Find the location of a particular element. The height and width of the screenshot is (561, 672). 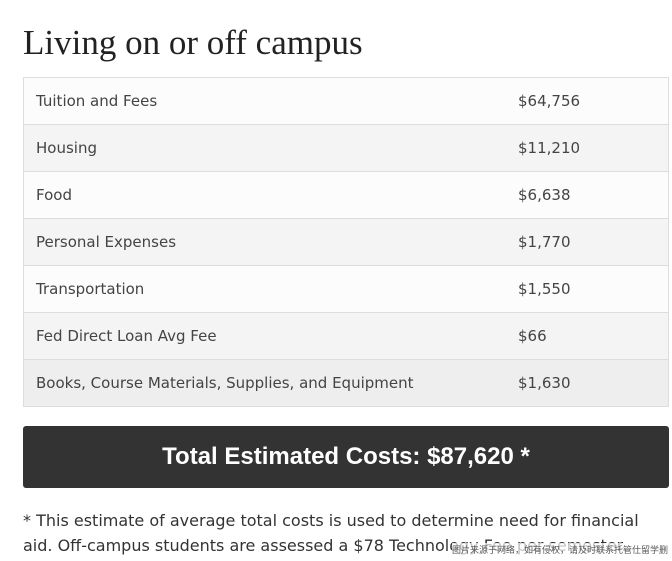

cost-row: Food $6,638 is located at coordinates (346, 195).